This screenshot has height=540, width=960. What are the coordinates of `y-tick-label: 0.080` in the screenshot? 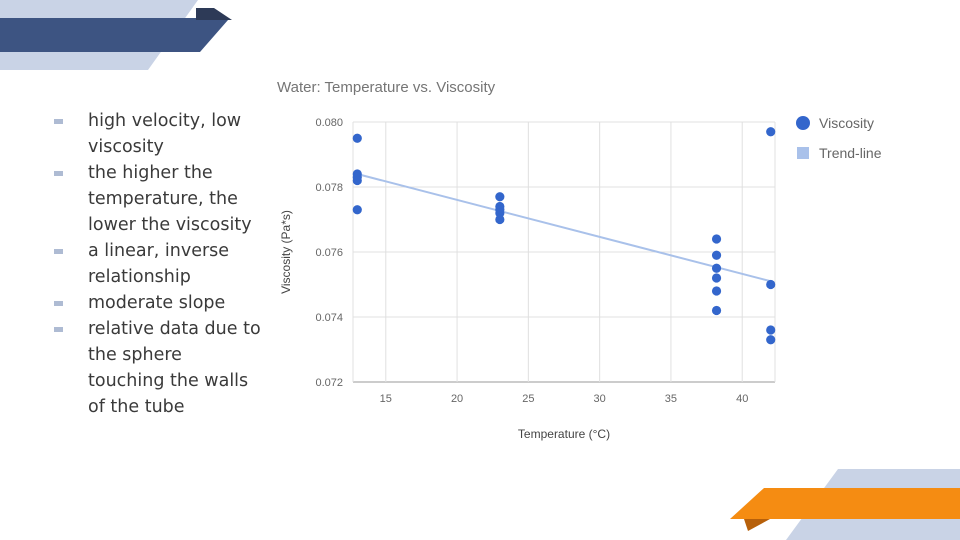 It's located at (329, 123).